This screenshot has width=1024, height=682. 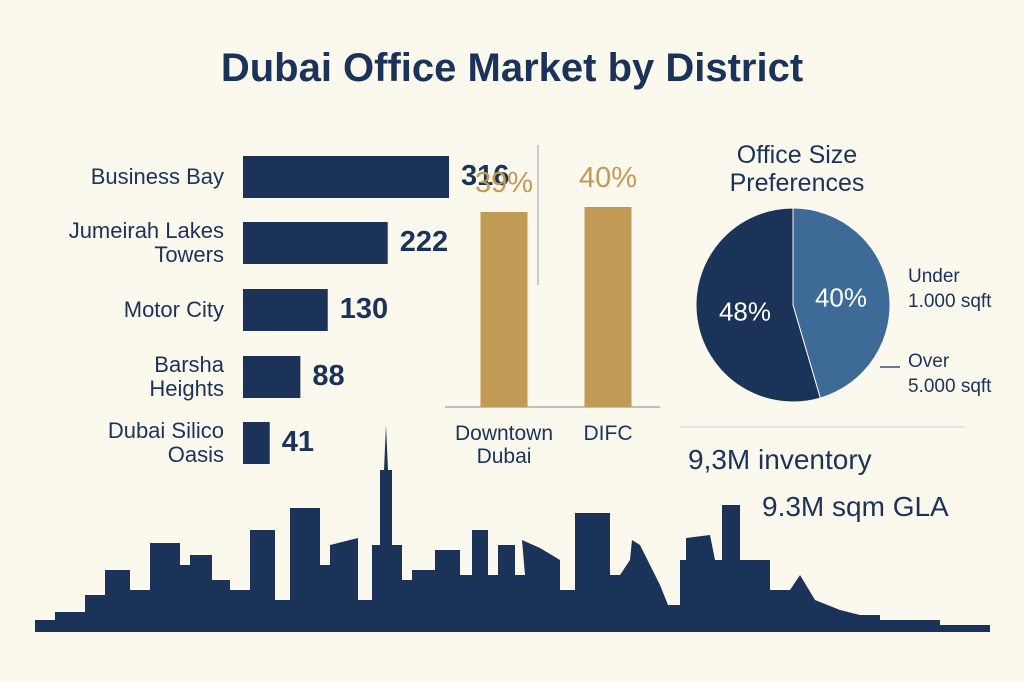 I want to click on legend-label: Over 5.000 sqft, so click(x=950, y=374).